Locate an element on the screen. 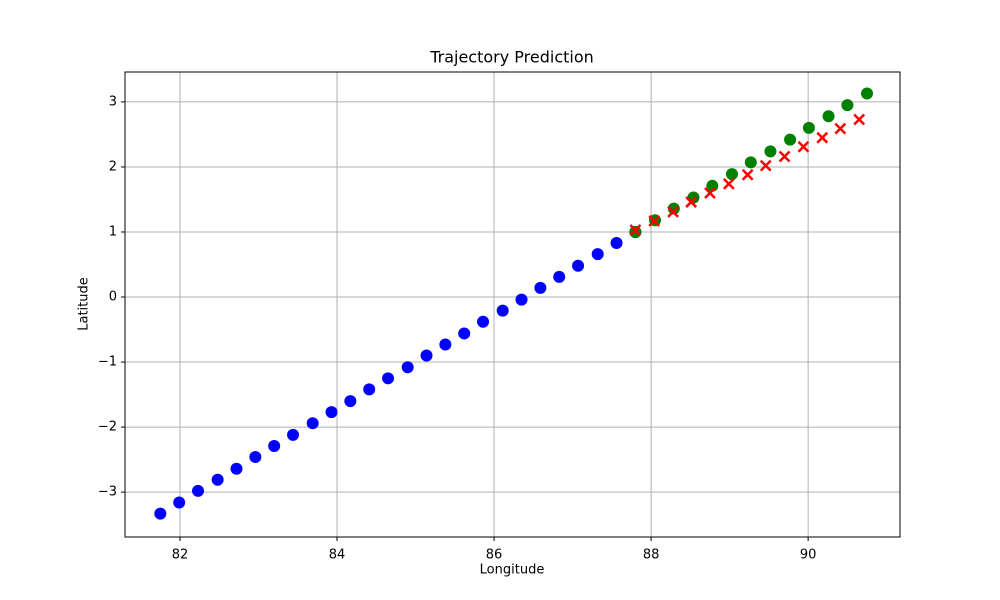 Image resolution: width=1000 pixels, height=600 pixels. x-tick-label: 86 is located at coordinates (494, 555).